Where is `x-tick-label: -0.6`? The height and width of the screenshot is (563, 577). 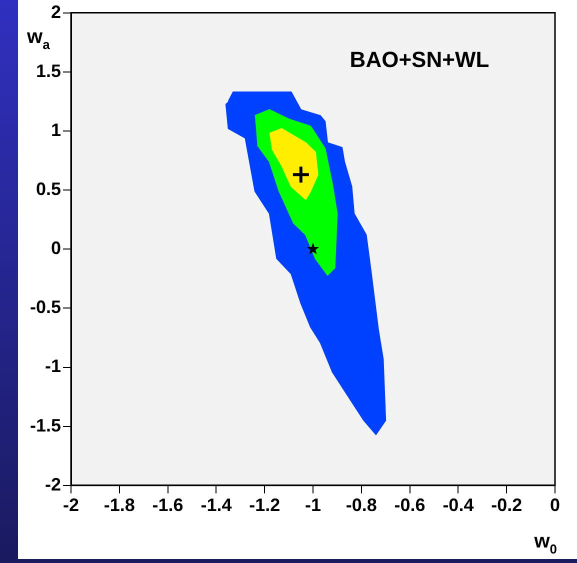
x-tick-label: -0.6 is located at coordinates (410, 505).